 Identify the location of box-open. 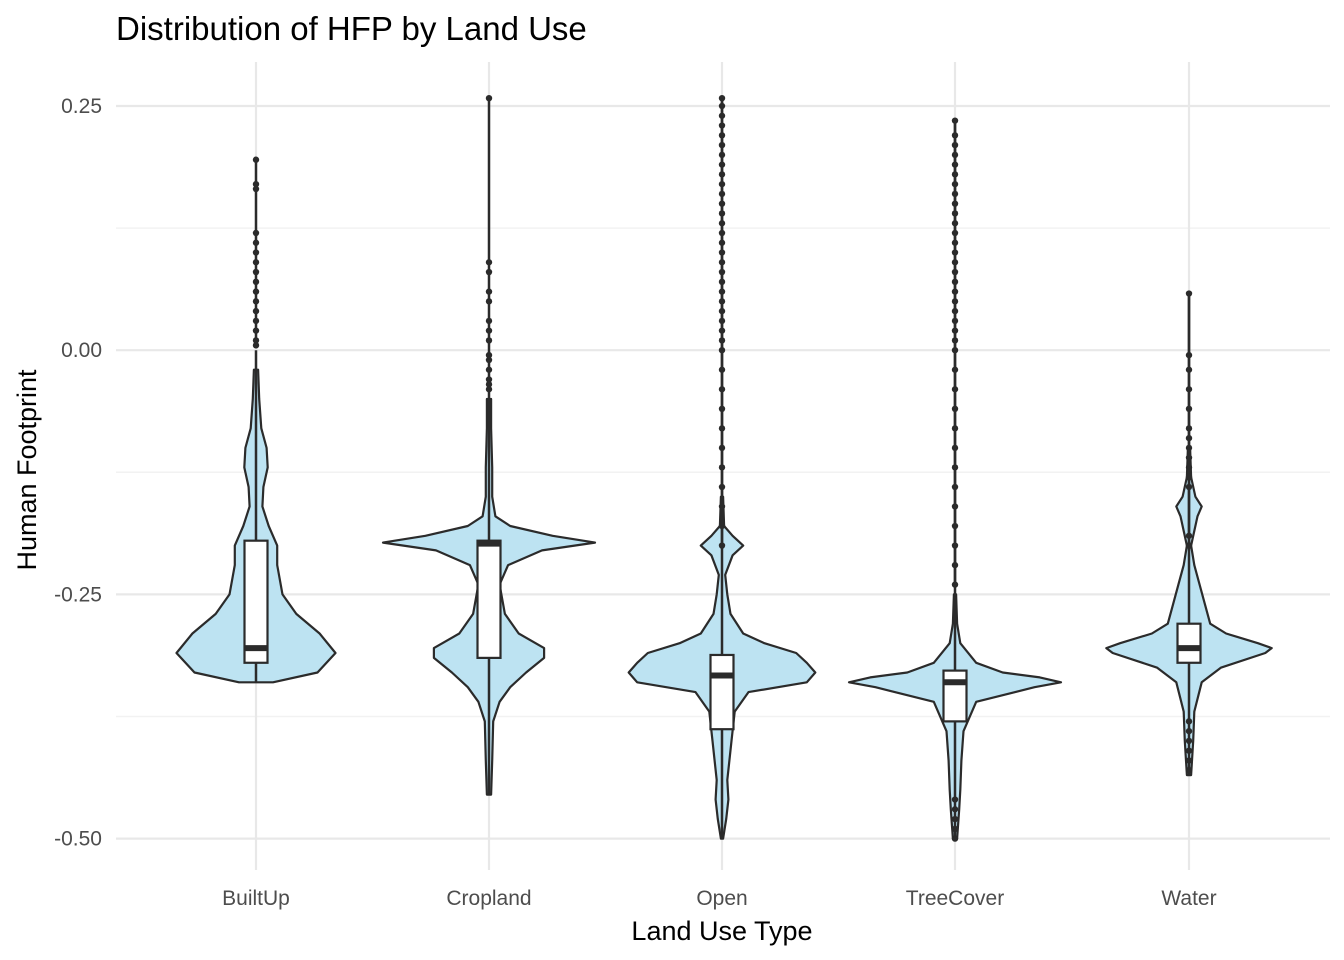
(722, 692).